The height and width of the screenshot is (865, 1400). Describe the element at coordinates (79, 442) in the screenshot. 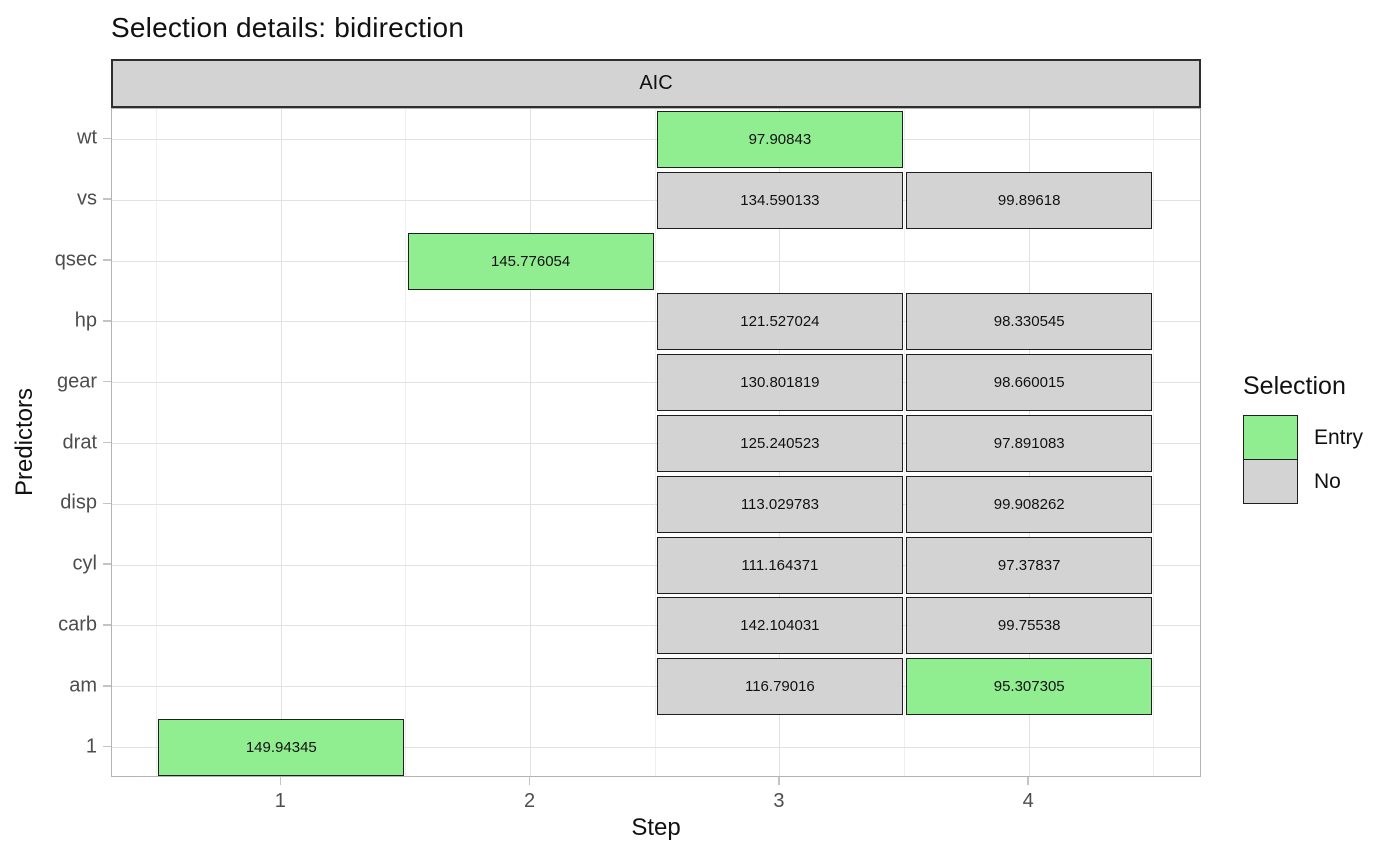

I see `y-tick-label: drat` at that location.